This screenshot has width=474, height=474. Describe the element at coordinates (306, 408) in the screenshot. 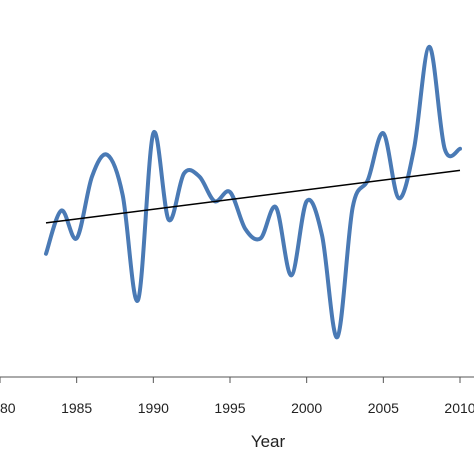

I see `x-tick-label: 2000` at that location.